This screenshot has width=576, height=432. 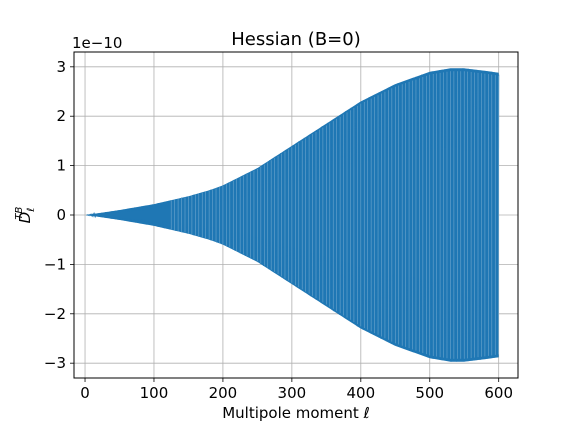 I want to click on y-tick-label: −3, so click(x=55, y=363).